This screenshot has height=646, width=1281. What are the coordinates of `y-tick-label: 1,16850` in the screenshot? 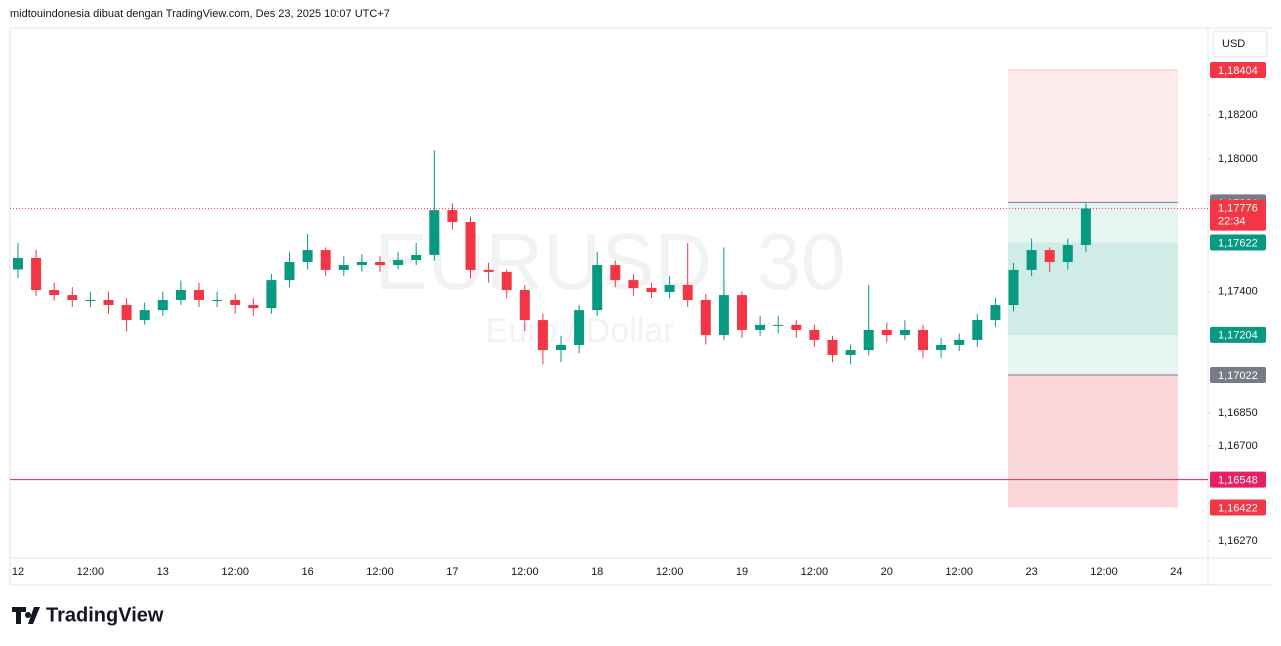 It's located at (1238, 413).